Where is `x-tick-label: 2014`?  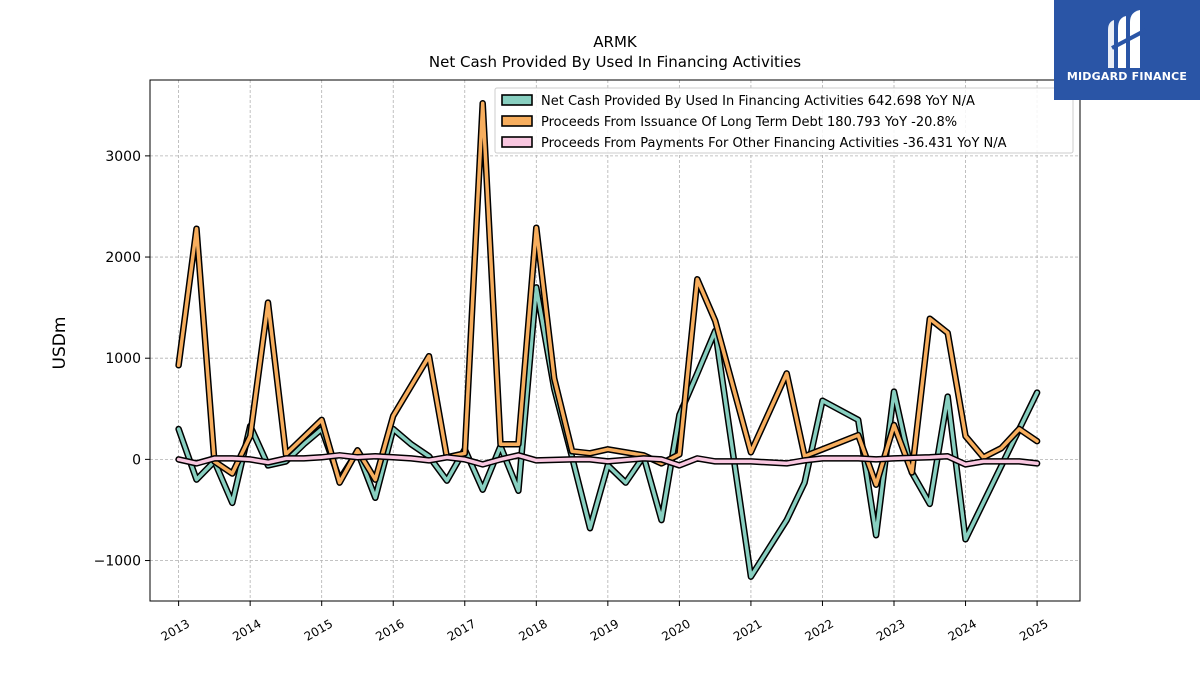 x-tick-label: 2014 is located at coordinates (246, 629).